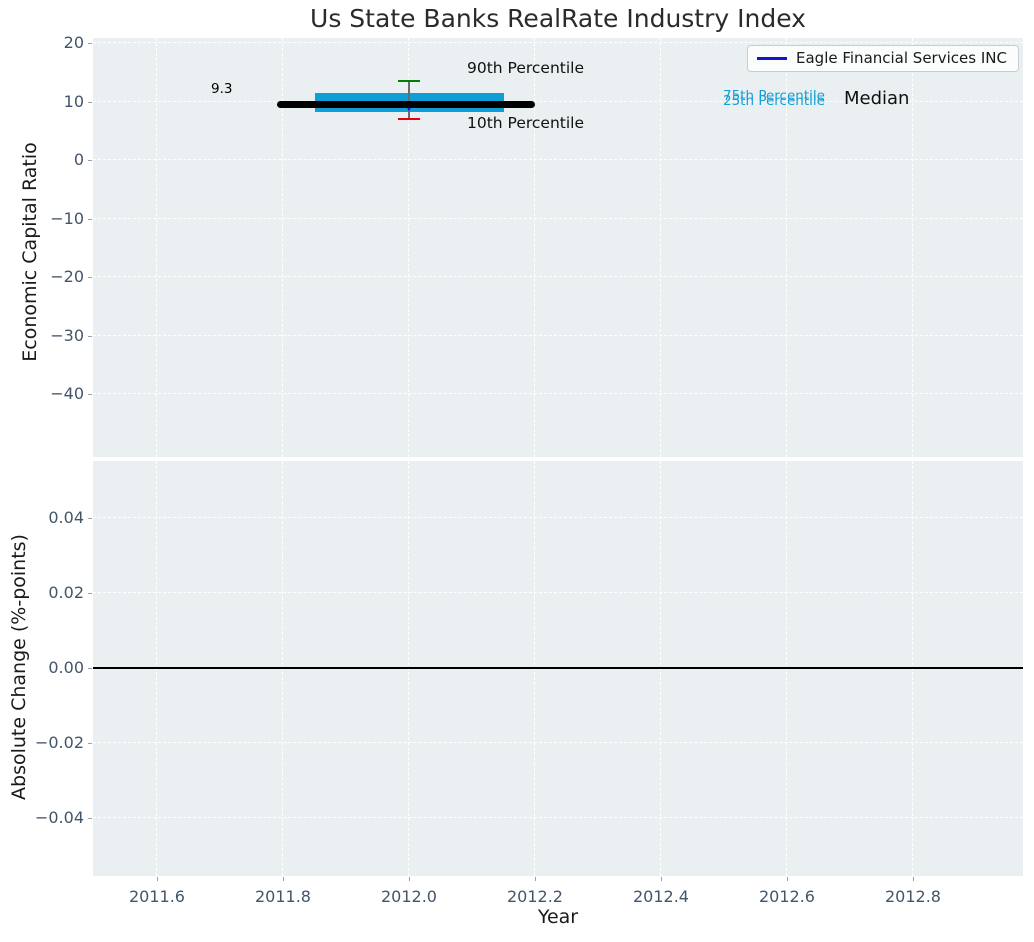 This screenshot has width=1034, height=942. Describe the element at coordinates (558, 18) in the screenshot. I see `chart-title: Us State Banks RealRate Industry Index` at that location.